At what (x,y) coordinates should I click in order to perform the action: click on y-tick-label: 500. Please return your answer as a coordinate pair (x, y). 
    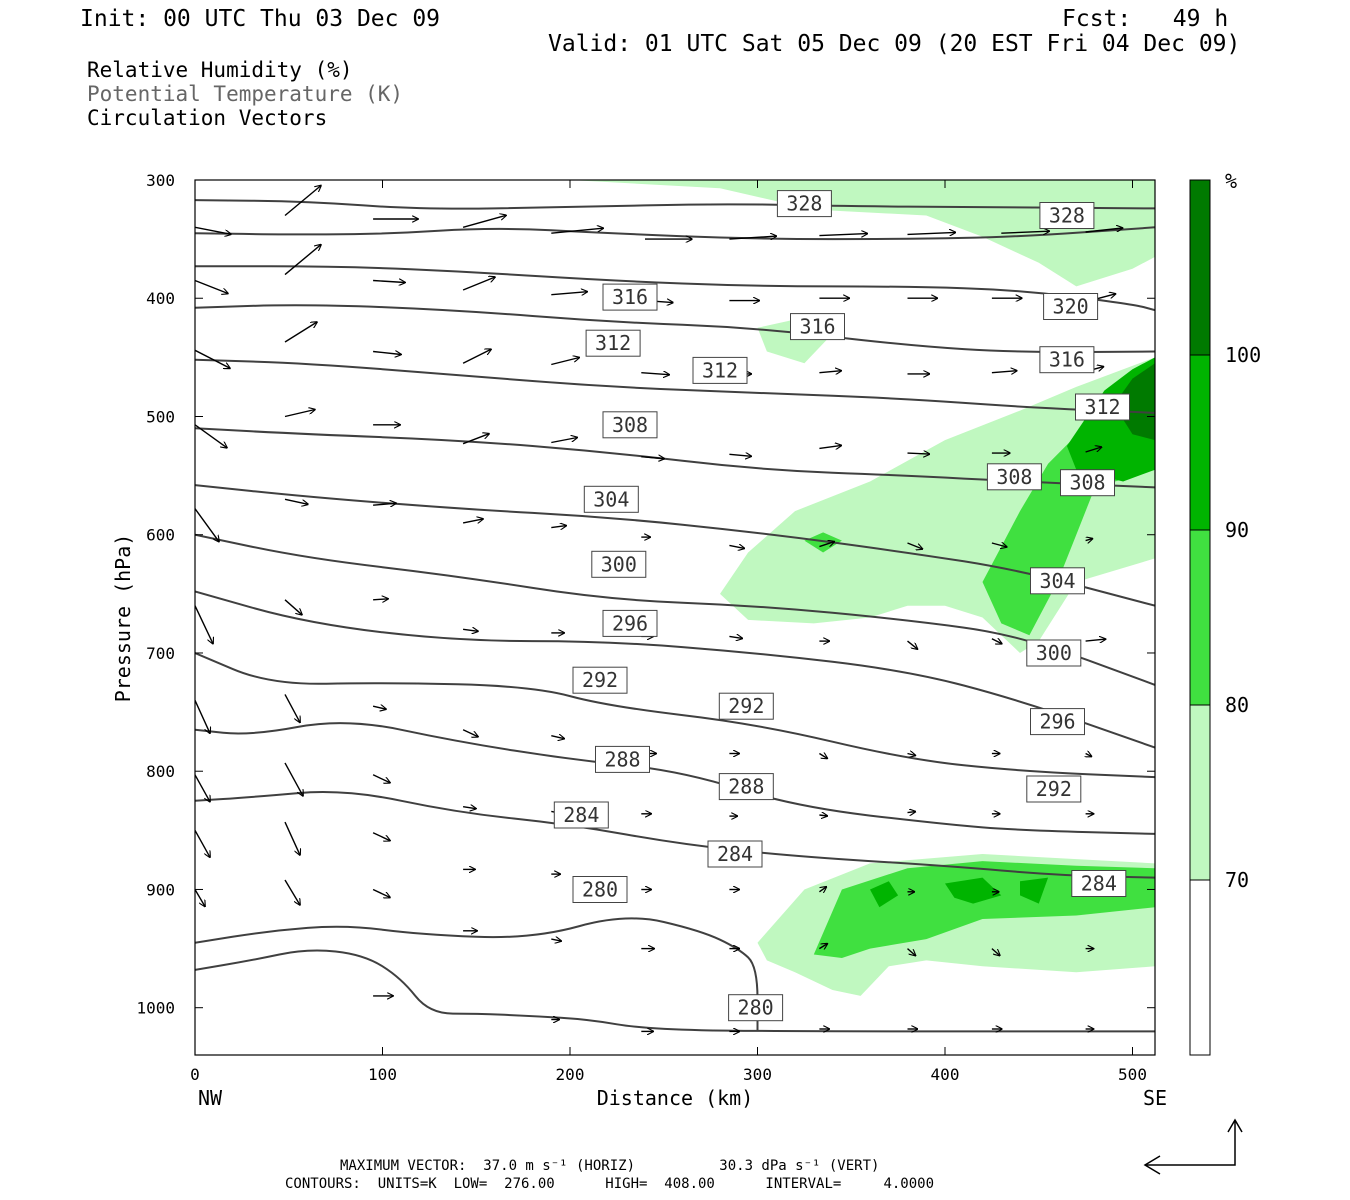
    Looking at the image, I should click on (160, 417).